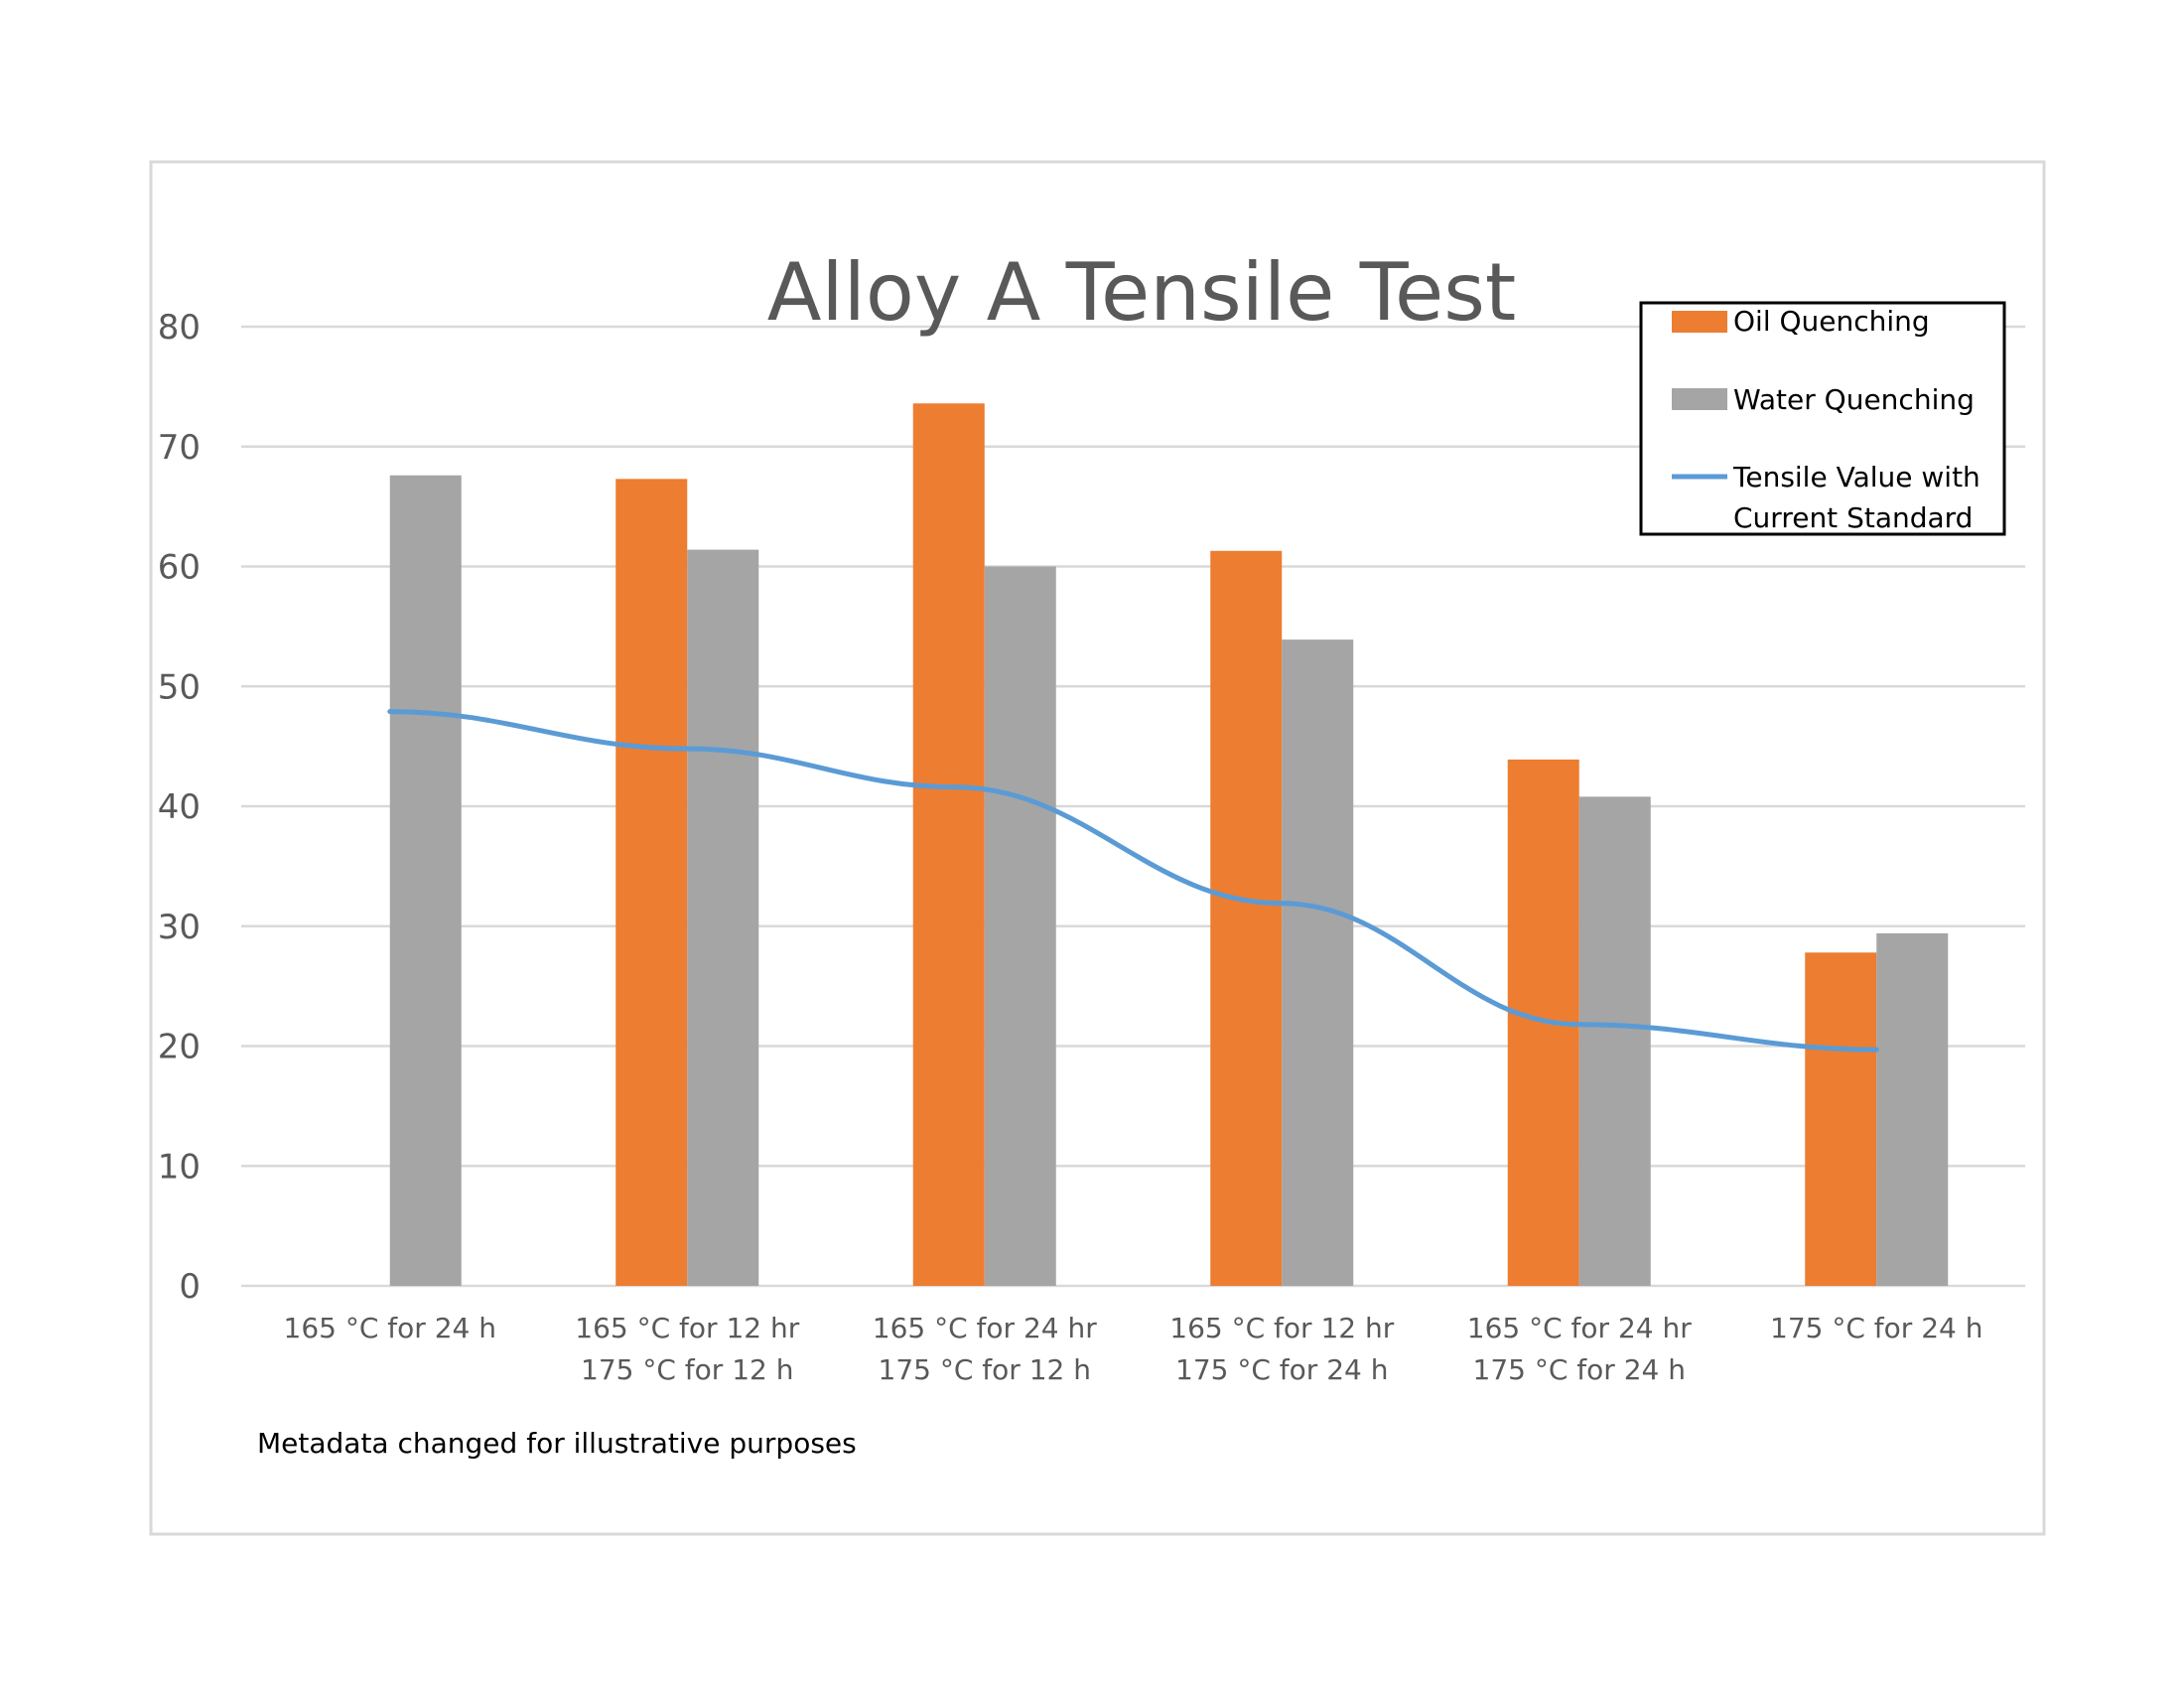 This screenshot has width=2184, height=1688. I want to click on legend-swatch-oil-quenching, so click(1699, 322).